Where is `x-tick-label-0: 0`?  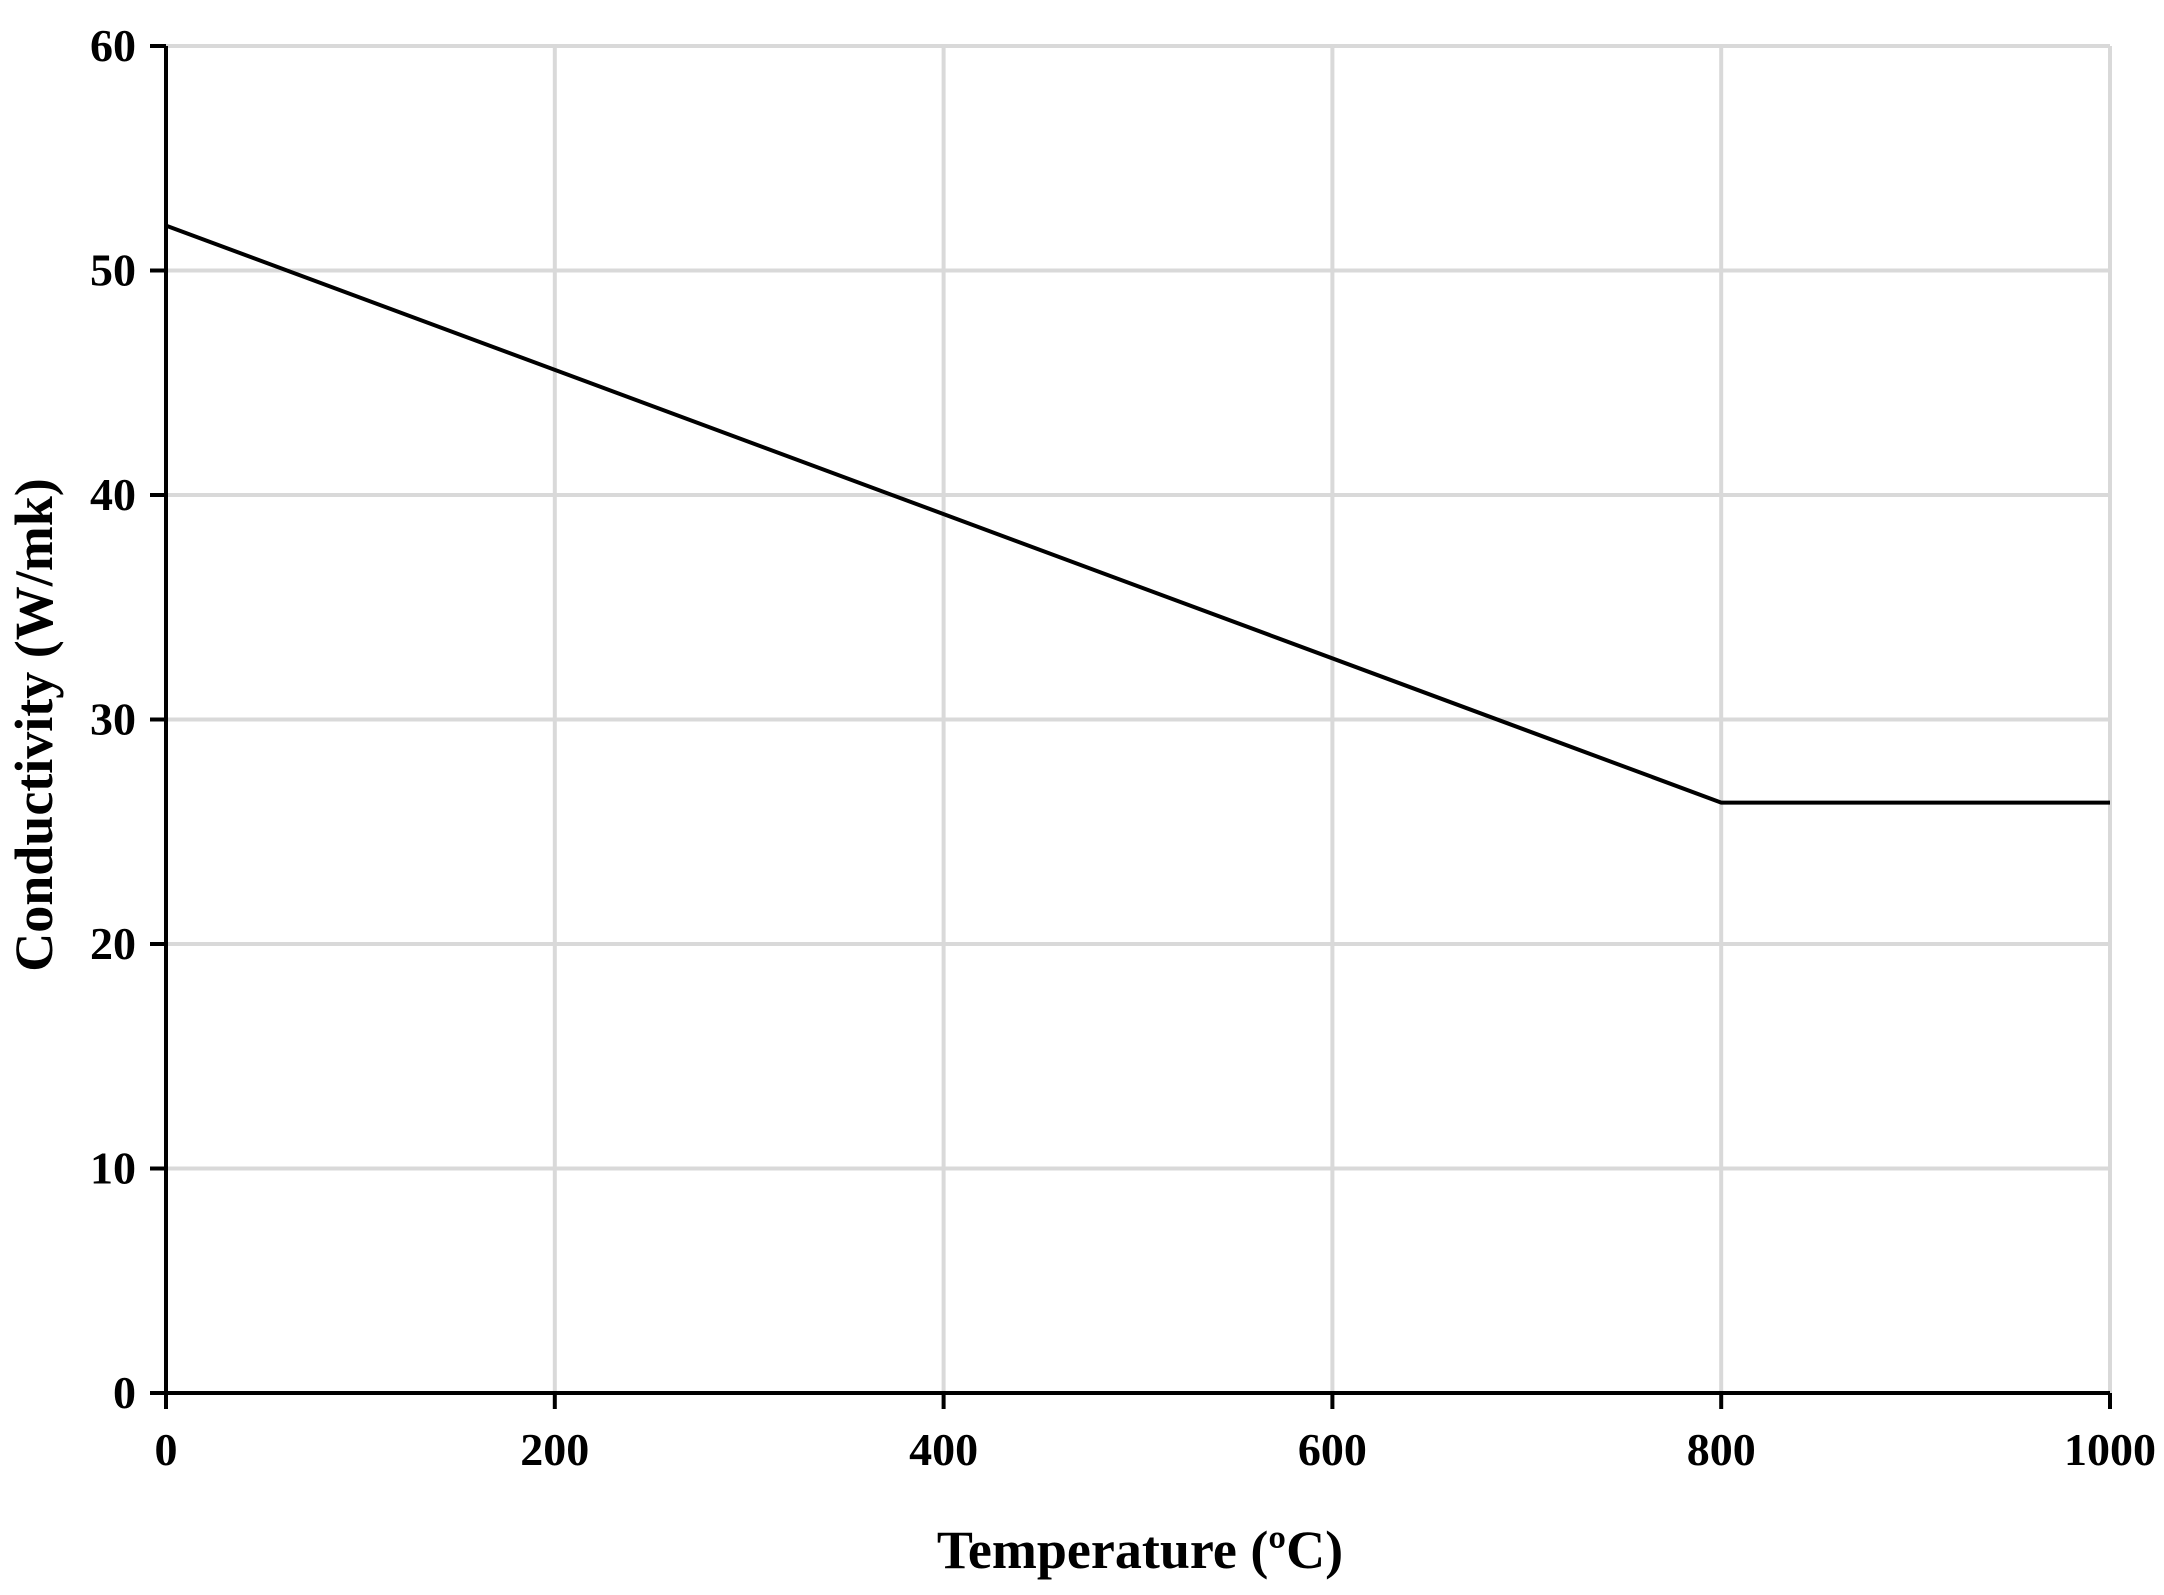 x-tick-label-0: 0 is located at coordinates (166, 1449).